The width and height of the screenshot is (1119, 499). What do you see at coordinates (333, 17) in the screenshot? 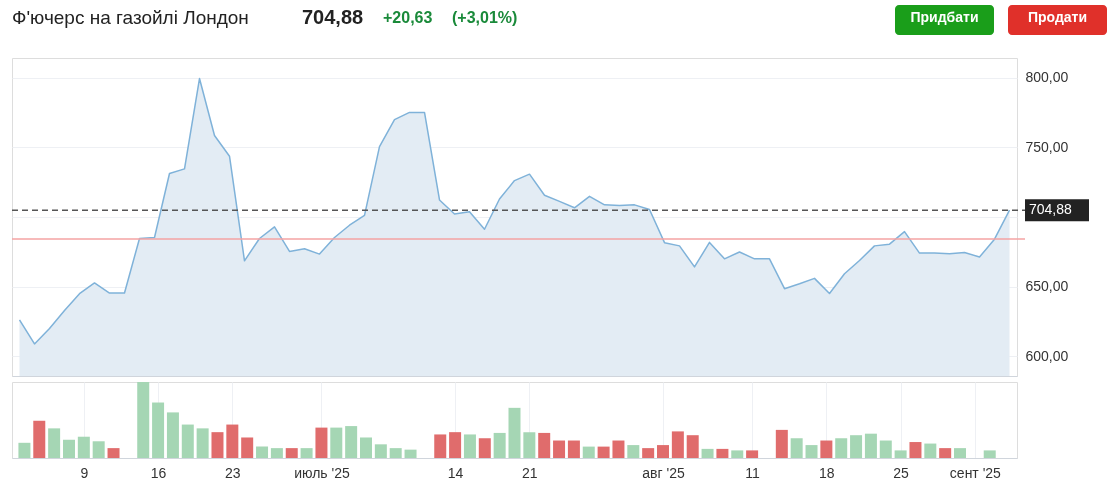
I see `text: 704,88` at bounding box center [333, 17].